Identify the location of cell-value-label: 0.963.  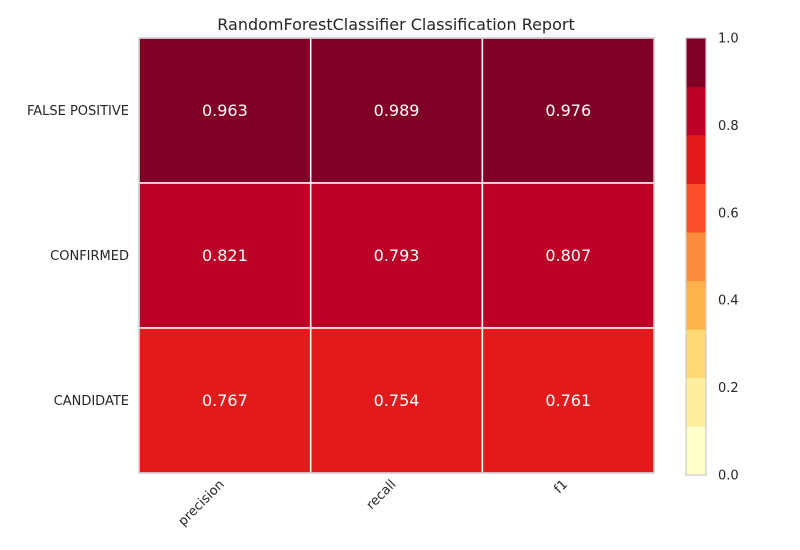
(225, 110).